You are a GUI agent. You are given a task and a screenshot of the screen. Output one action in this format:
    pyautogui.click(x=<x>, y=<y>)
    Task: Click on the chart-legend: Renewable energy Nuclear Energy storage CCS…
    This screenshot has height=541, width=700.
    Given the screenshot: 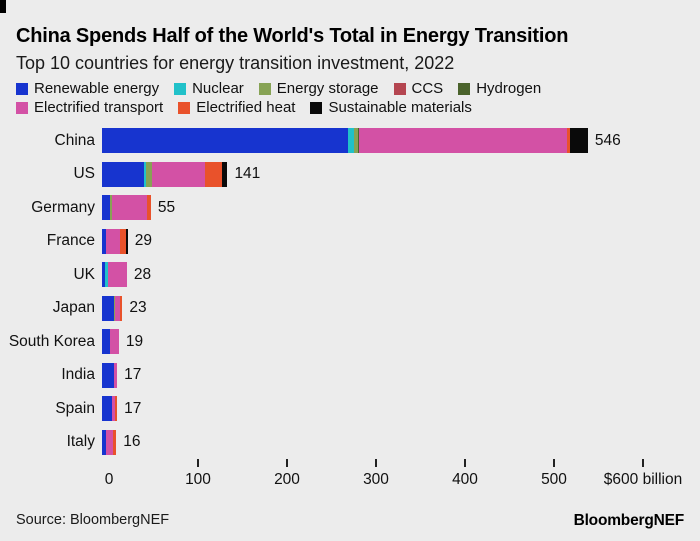 What is the action you would take?
    pyautogui.click(x=353, y=98)
    